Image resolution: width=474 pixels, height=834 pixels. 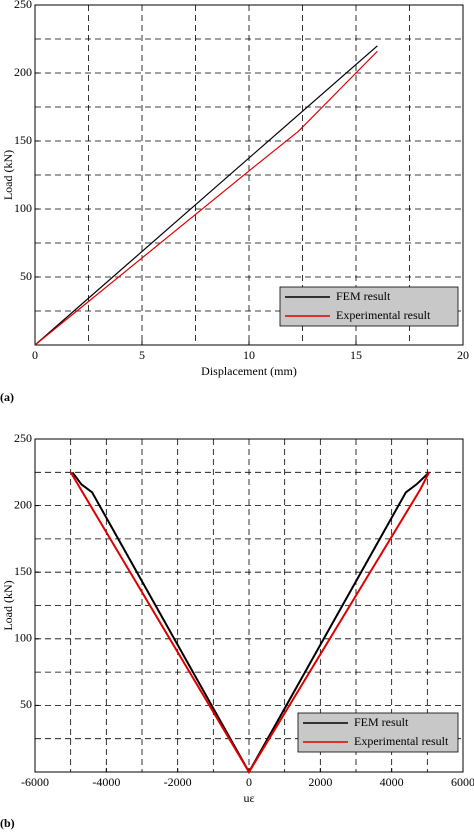 What do you see at coordinates (178, 782) in the screenshot?
I see `x-tick-label: -2000` at bounding box center [178, 782].